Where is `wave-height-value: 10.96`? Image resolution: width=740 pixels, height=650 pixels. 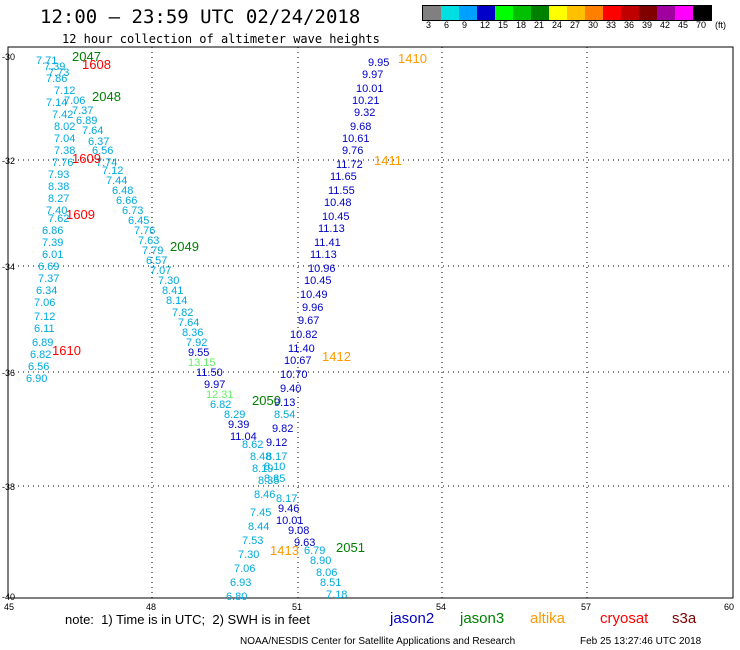 wave-height-value: 10.96 is located at coordinates (322, 269).